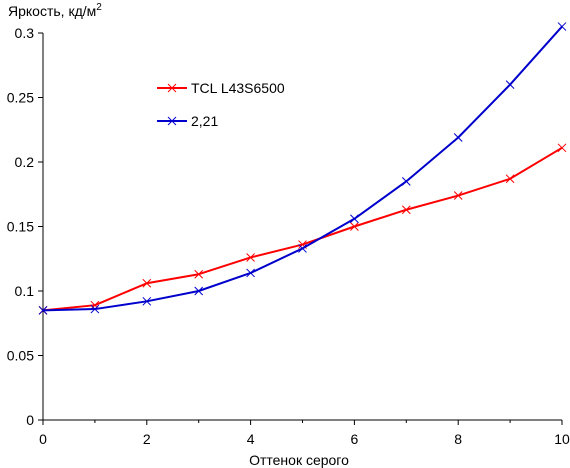 The width and height of the screenshot is (570, 468). Describe the element at coordinates (147, 439) in the screenshot. I see `x-tick-label: 2` at that location.